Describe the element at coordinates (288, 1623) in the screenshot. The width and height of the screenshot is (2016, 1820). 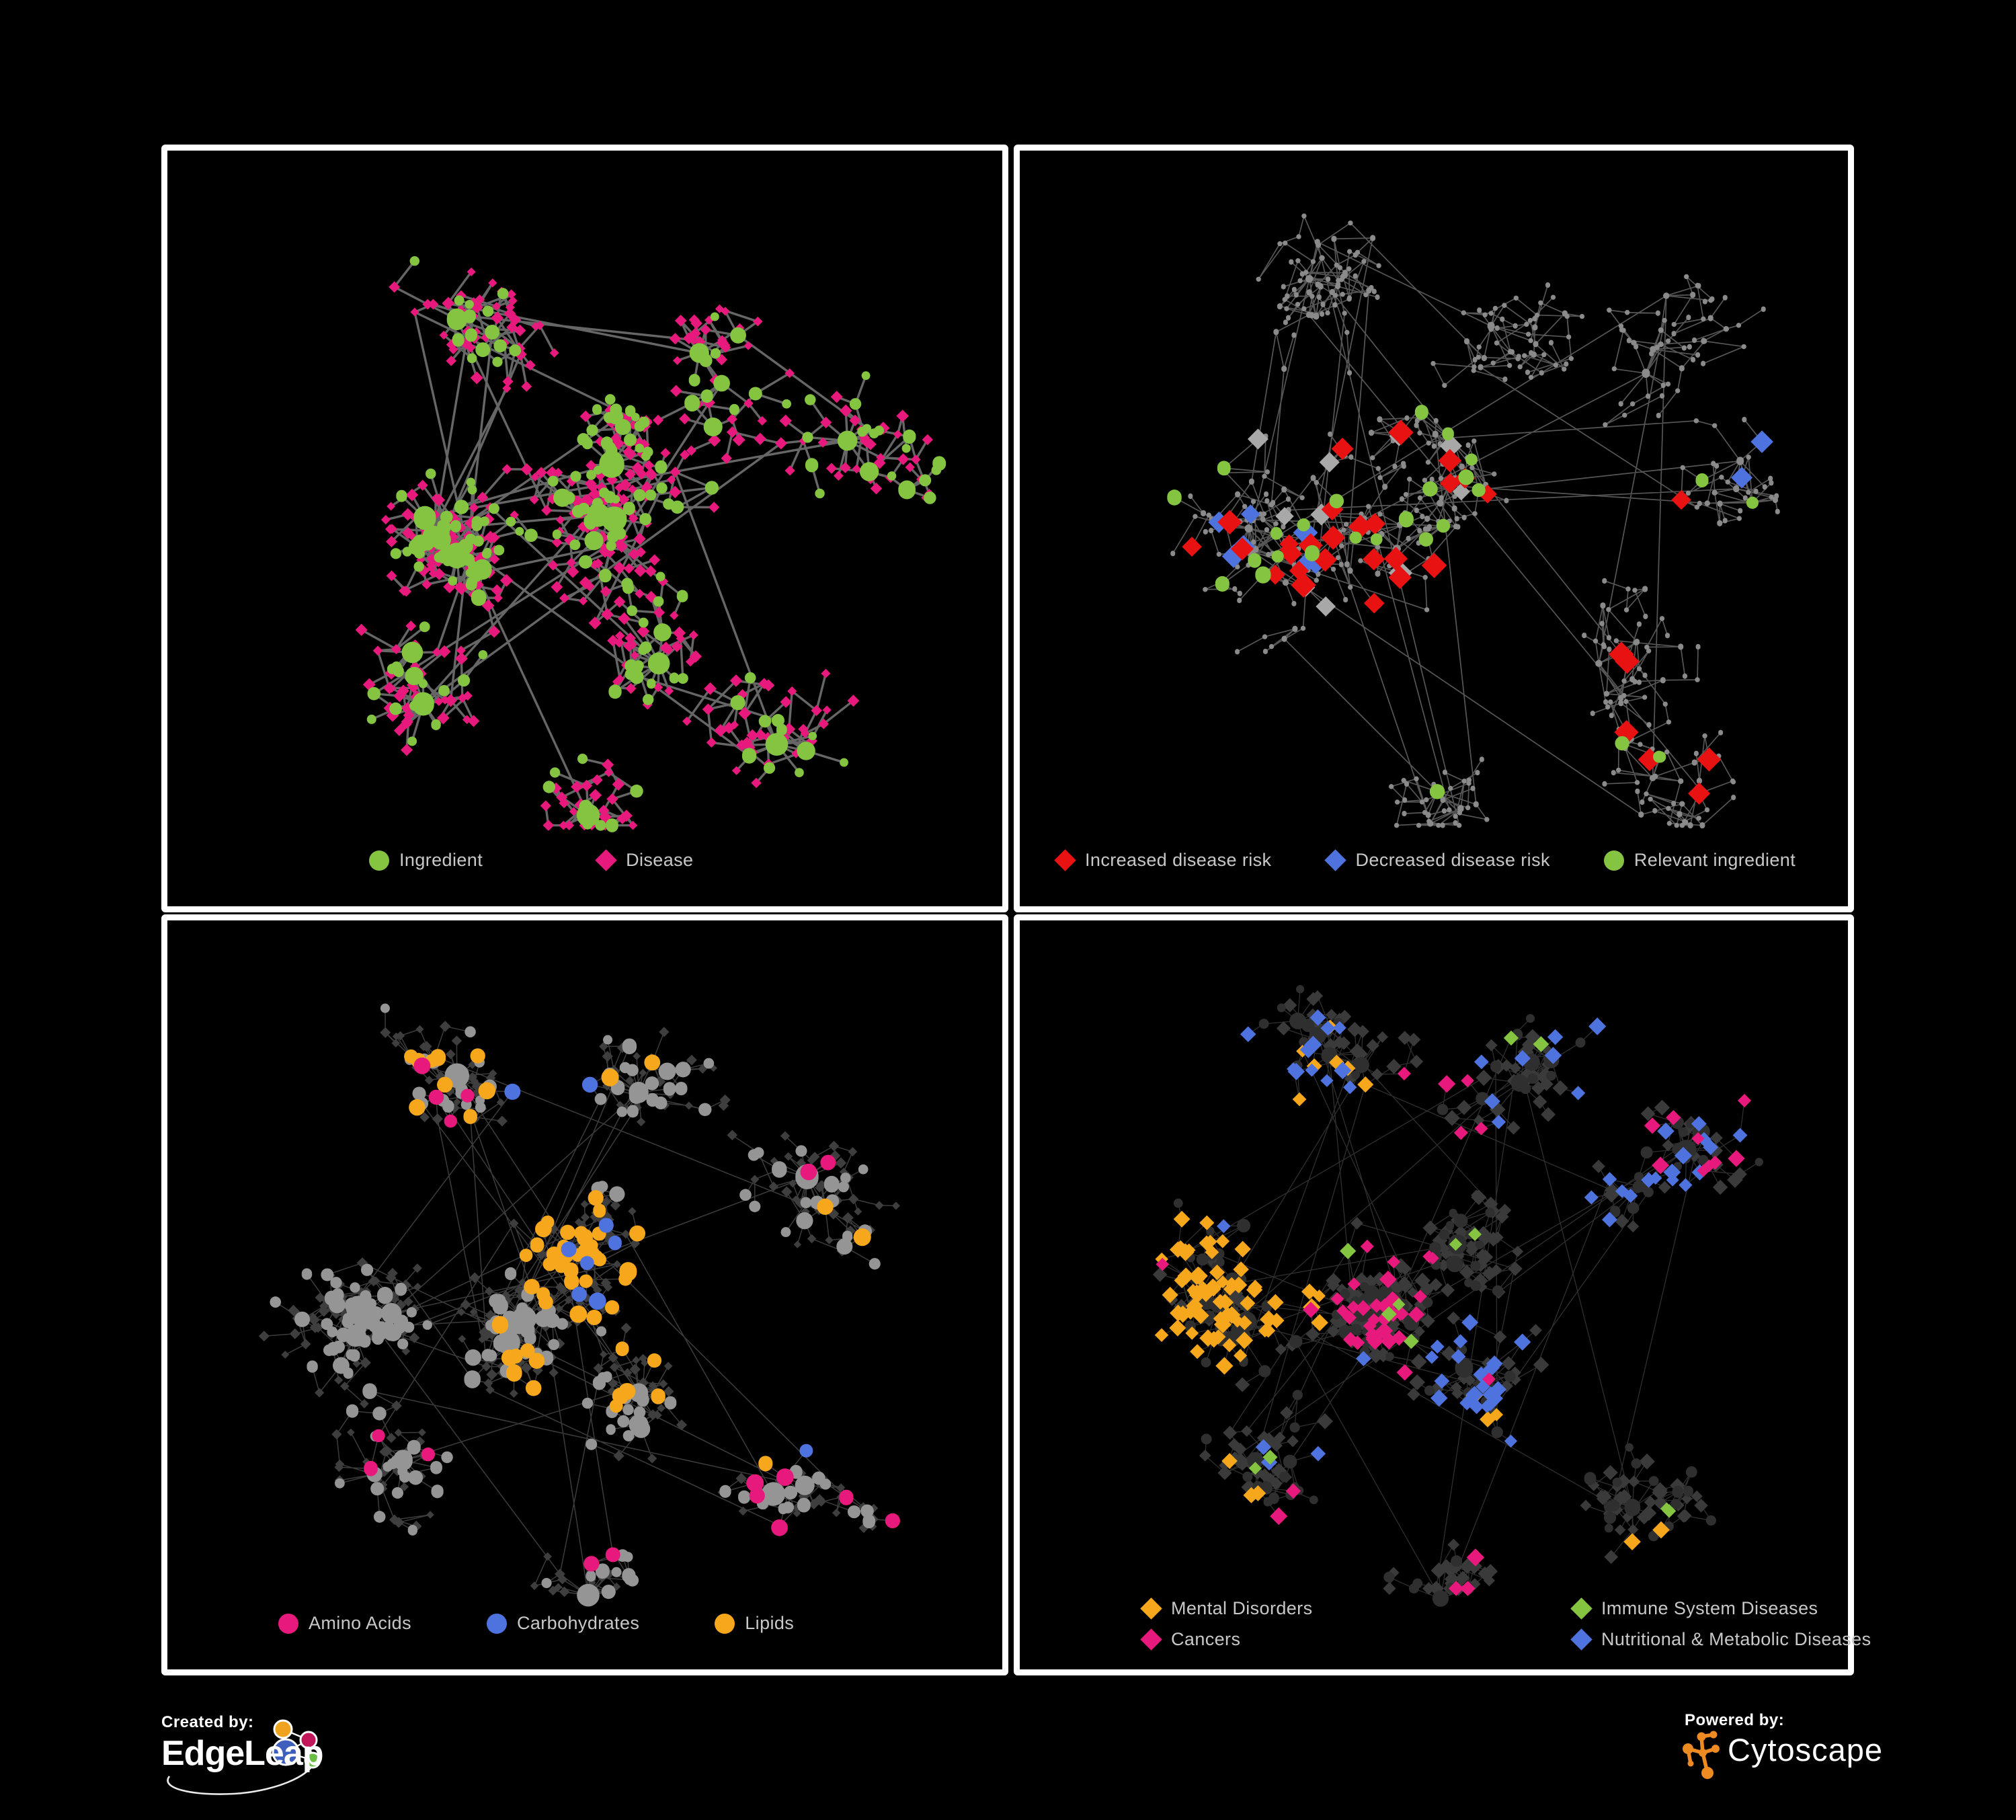
I see `amino-acids-circle-icon` at that location.